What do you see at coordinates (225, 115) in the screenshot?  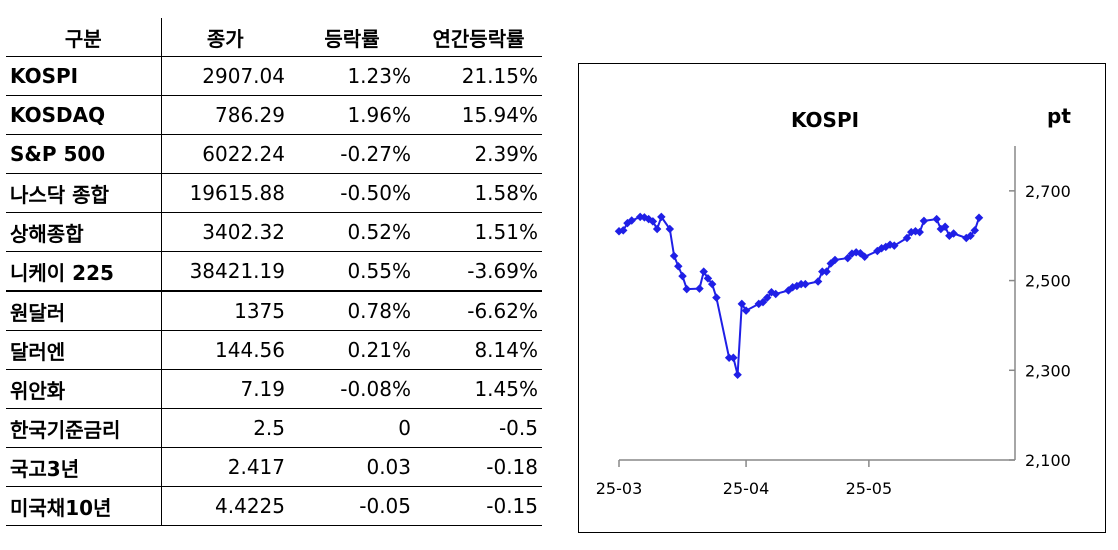 I see `close-value: 786.29` at bounding box center [225, 115].